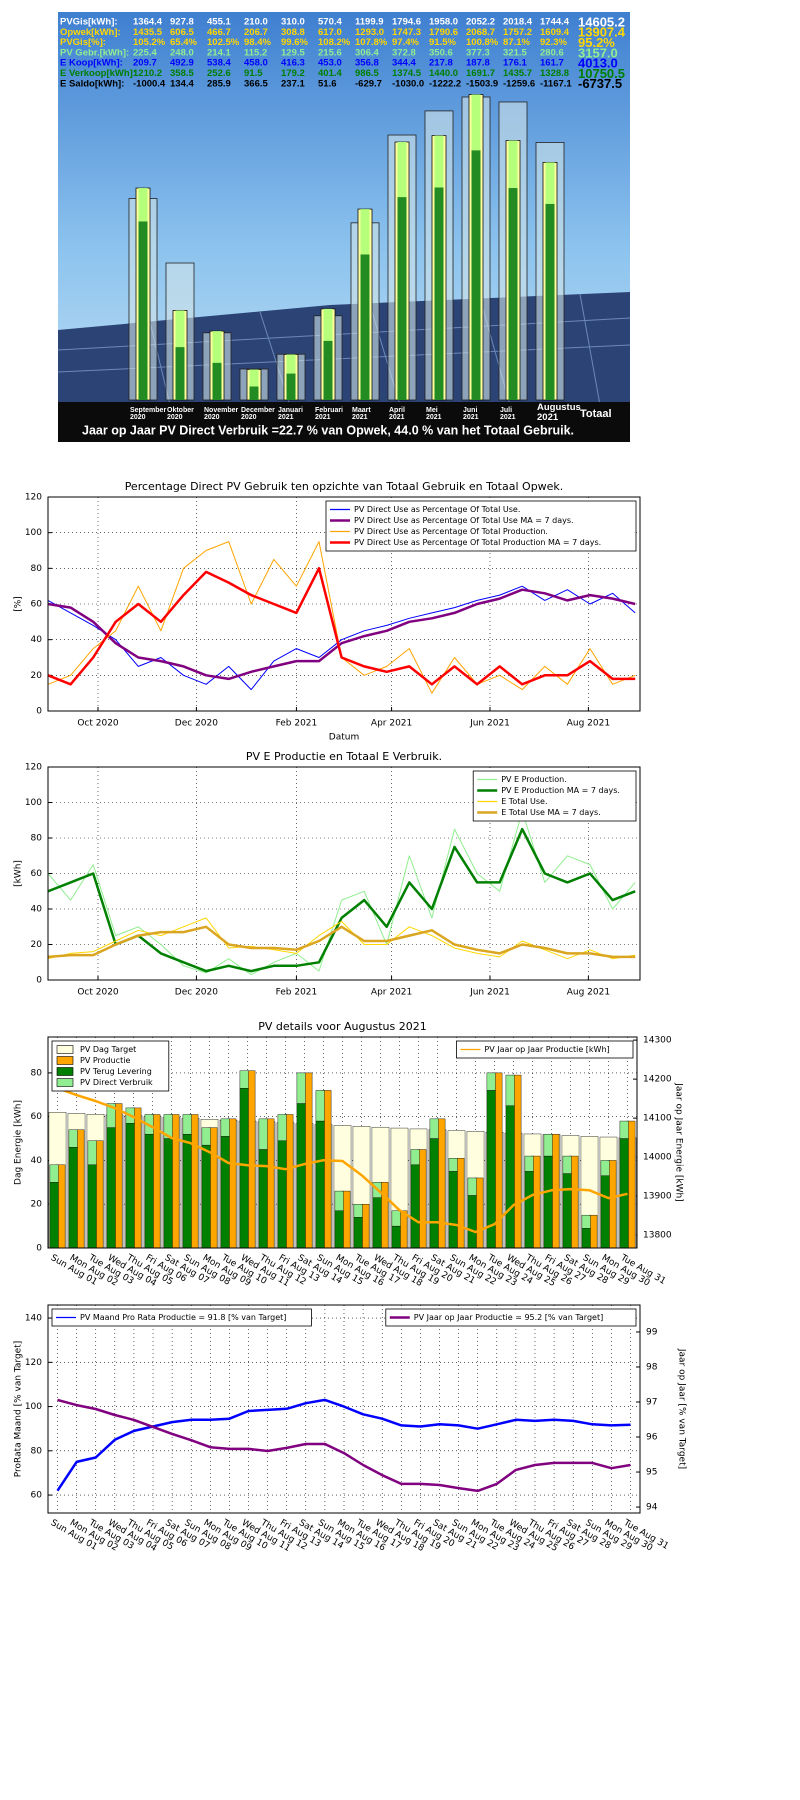  What do you see at coordinates (37, 605) in the screenshot?
I see `y-tick-label: 60` at bounding box center [37, 605].